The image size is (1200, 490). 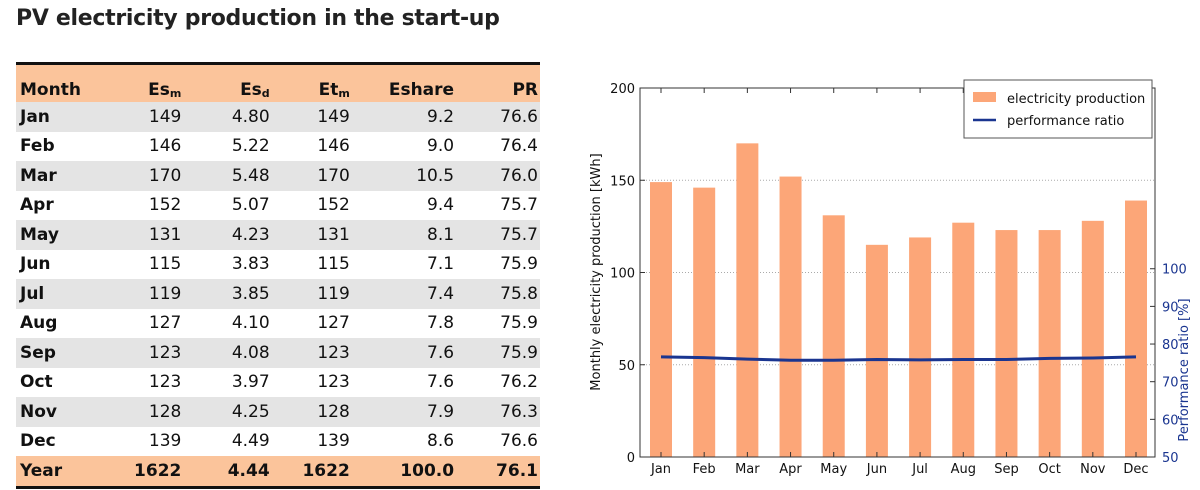 What do you see at coordinates (622, 274) in the screenshot?
I see `y-tick-label: 100` at bounding box center [622, 274].